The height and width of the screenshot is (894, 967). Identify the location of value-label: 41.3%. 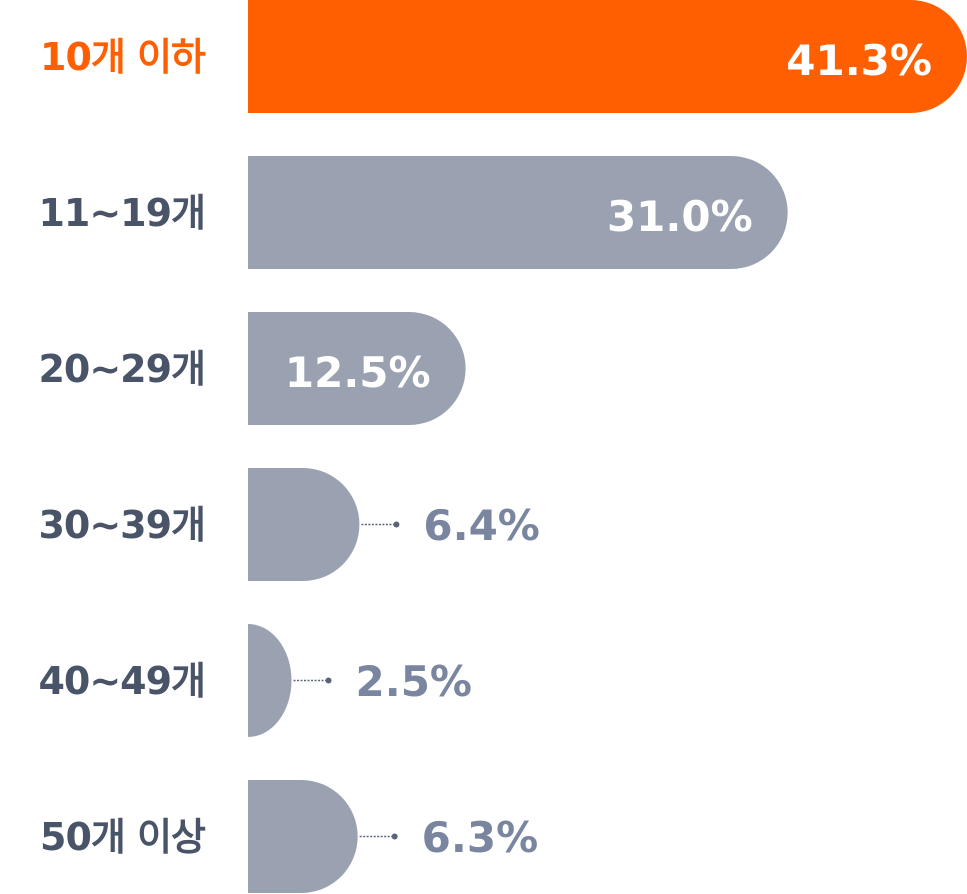
(859, 60).